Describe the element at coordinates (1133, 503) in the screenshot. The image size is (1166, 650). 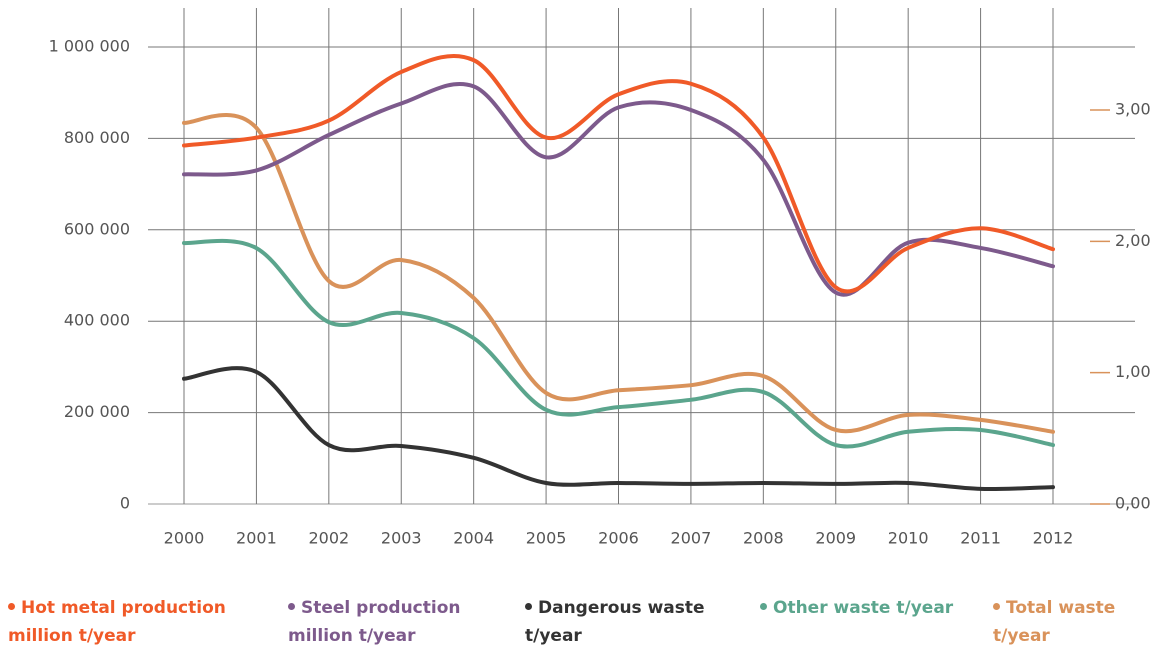
I see `y2-tick-label: 0,00` at that location.